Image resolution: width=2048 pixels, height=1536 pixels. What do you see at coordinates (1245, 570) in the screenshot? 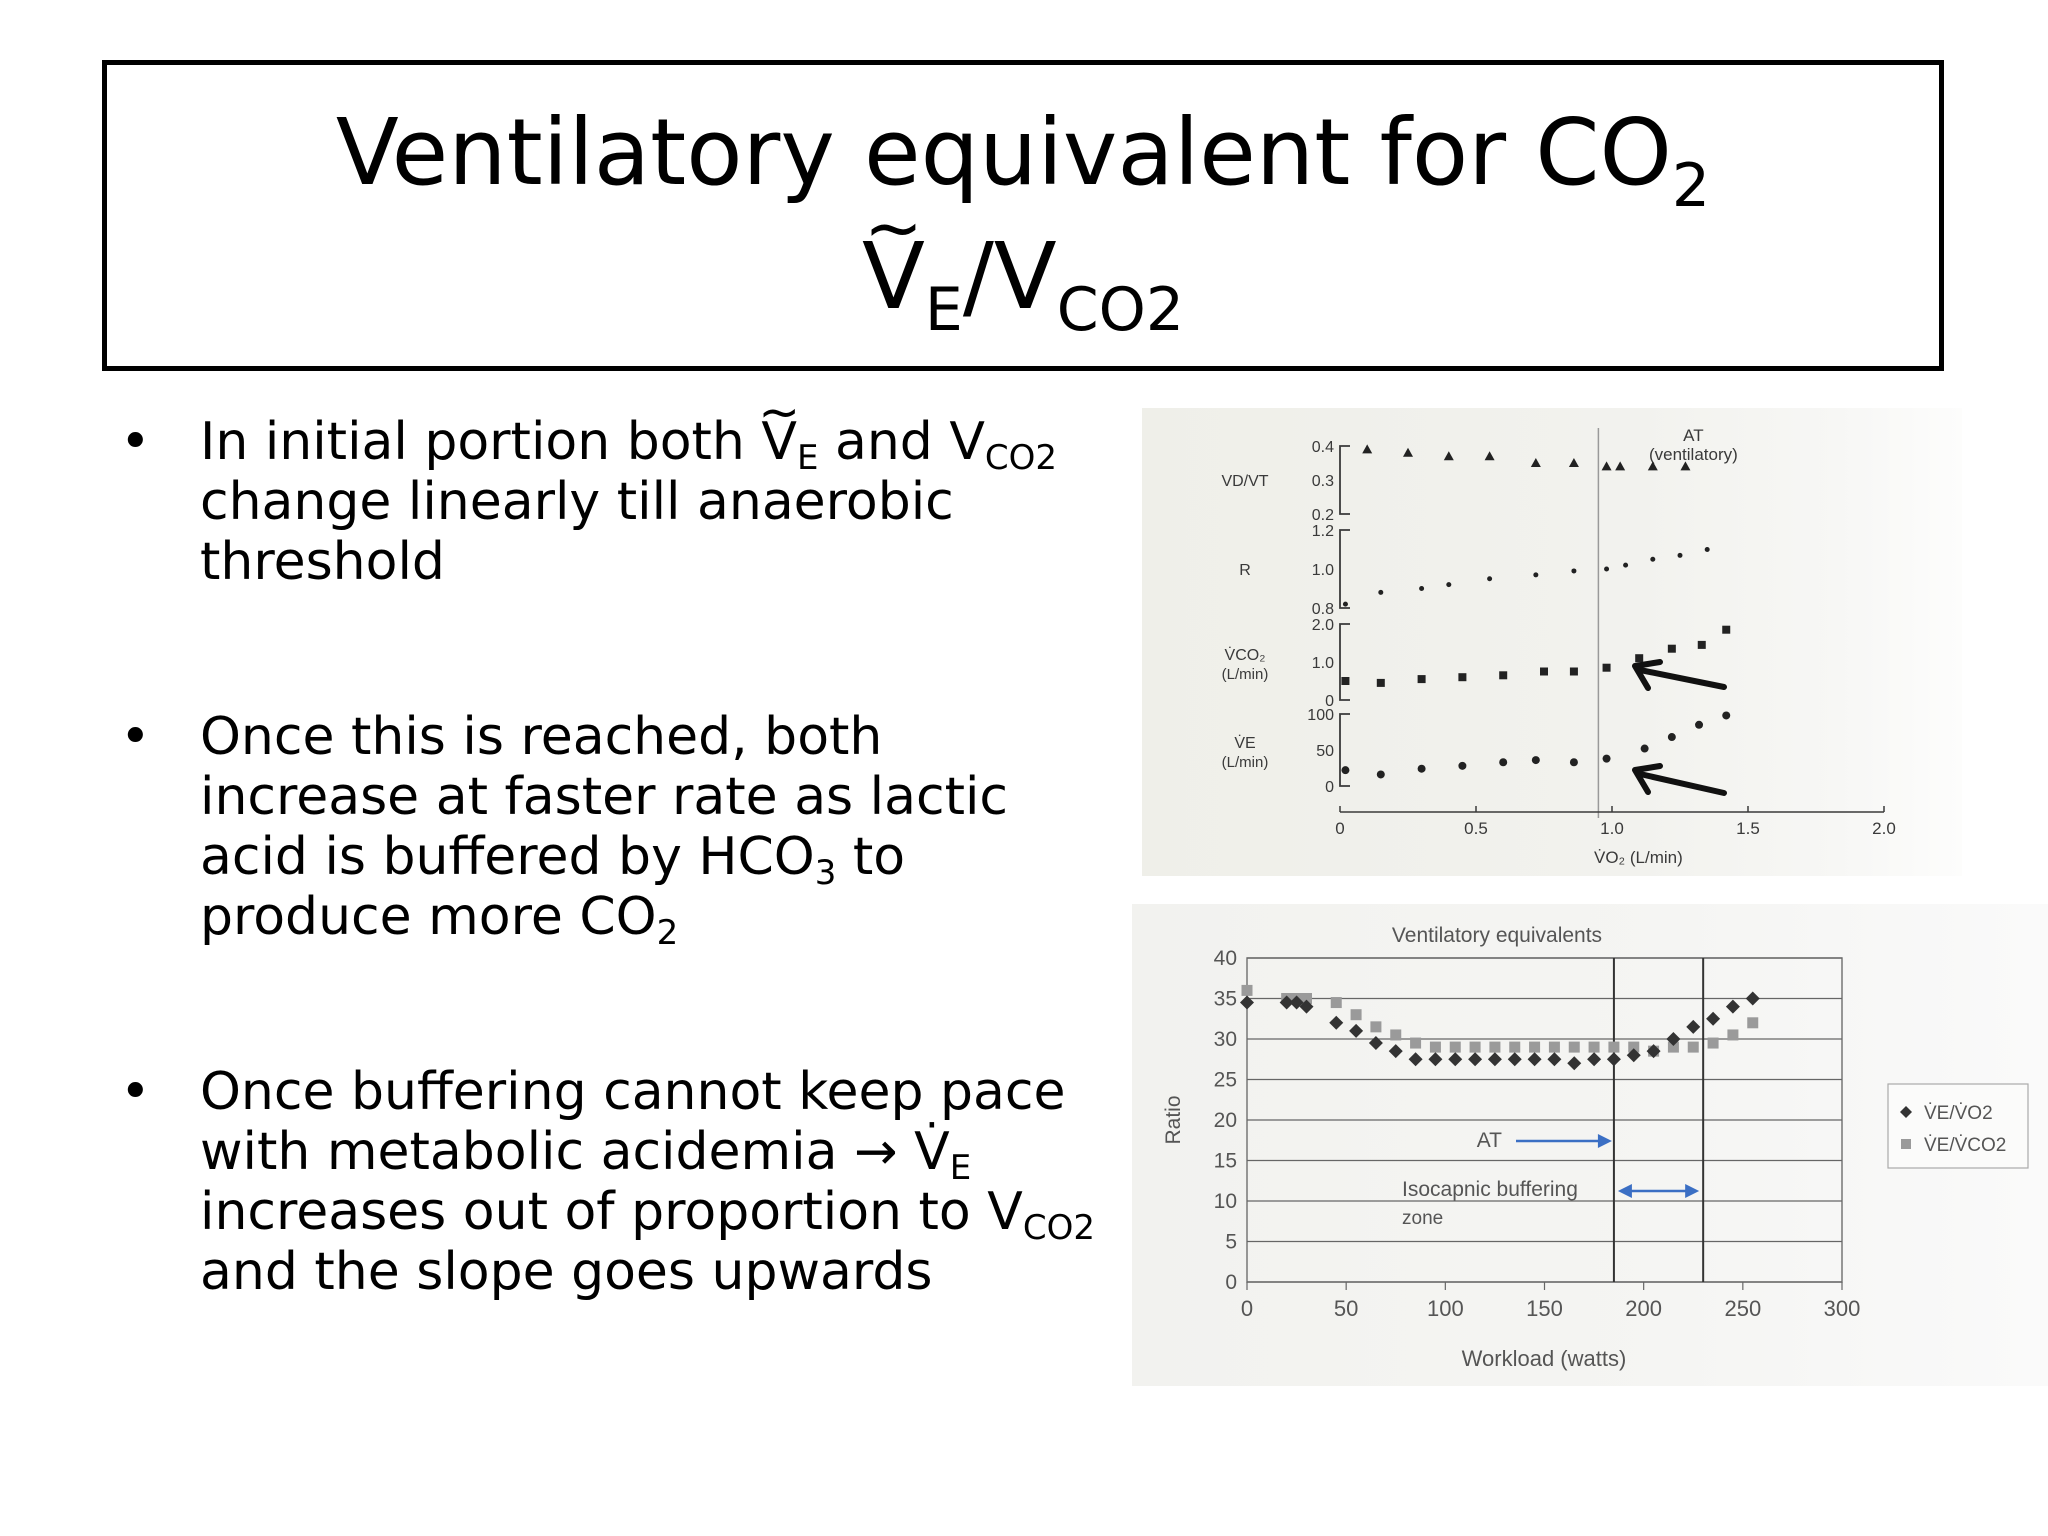
I see `panel-y-label: R` at bounding box center [1245, 570].